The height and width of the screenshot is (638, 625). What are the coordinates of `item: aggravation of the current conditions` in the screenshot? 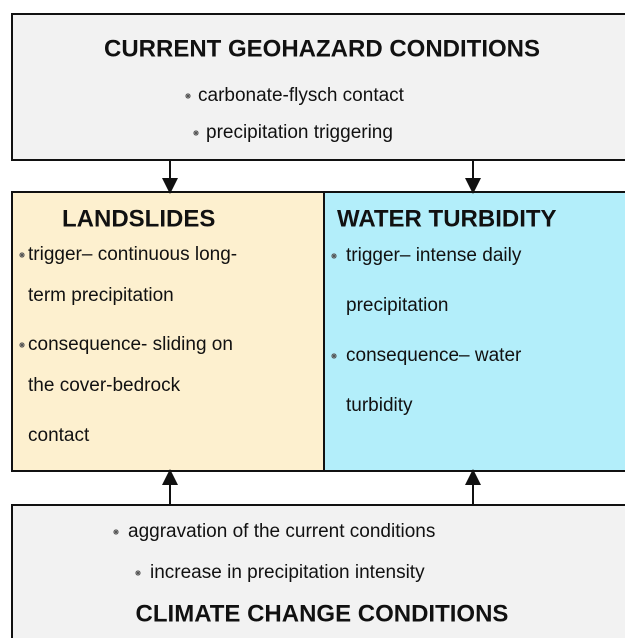 It's located at (281, 531).